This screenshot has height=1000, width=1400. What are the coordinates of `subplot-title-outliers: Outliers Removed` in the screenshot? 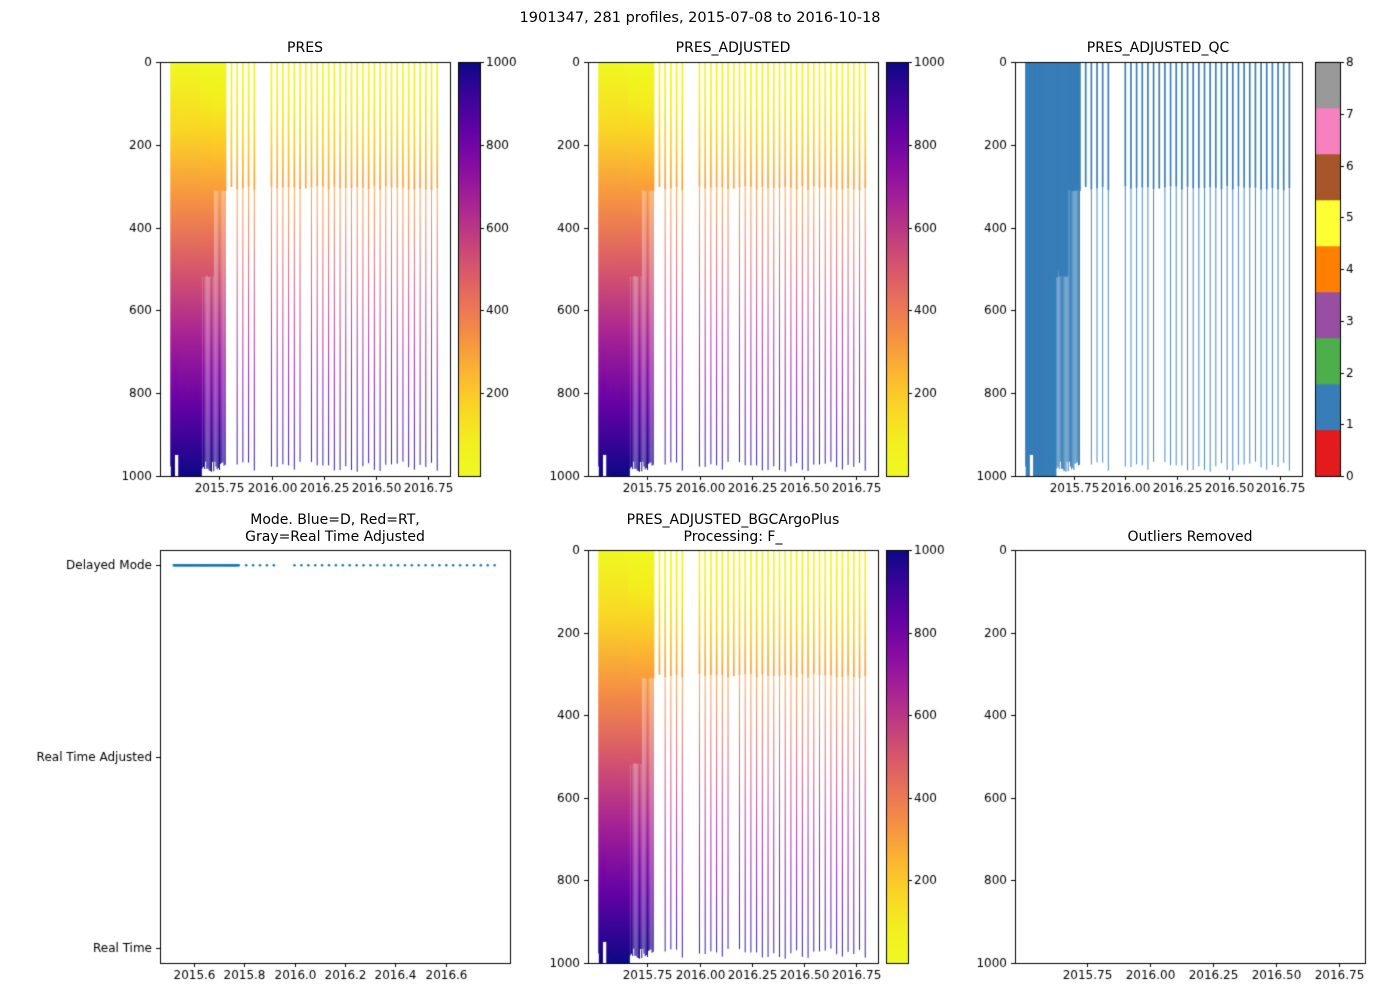 It's located at (1190, 537).